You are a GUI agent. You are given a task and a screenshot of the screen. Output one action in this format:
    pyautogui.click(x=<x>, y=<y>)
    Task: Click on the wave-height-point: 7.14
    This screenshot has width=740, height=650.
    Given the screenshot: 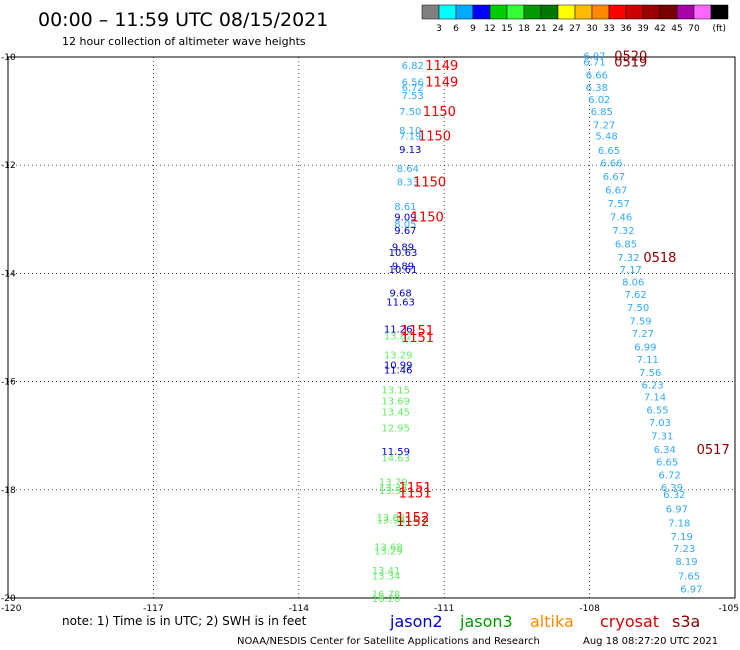 What is the action you would take?
    pyautogui.click(x=655, y=398)
    